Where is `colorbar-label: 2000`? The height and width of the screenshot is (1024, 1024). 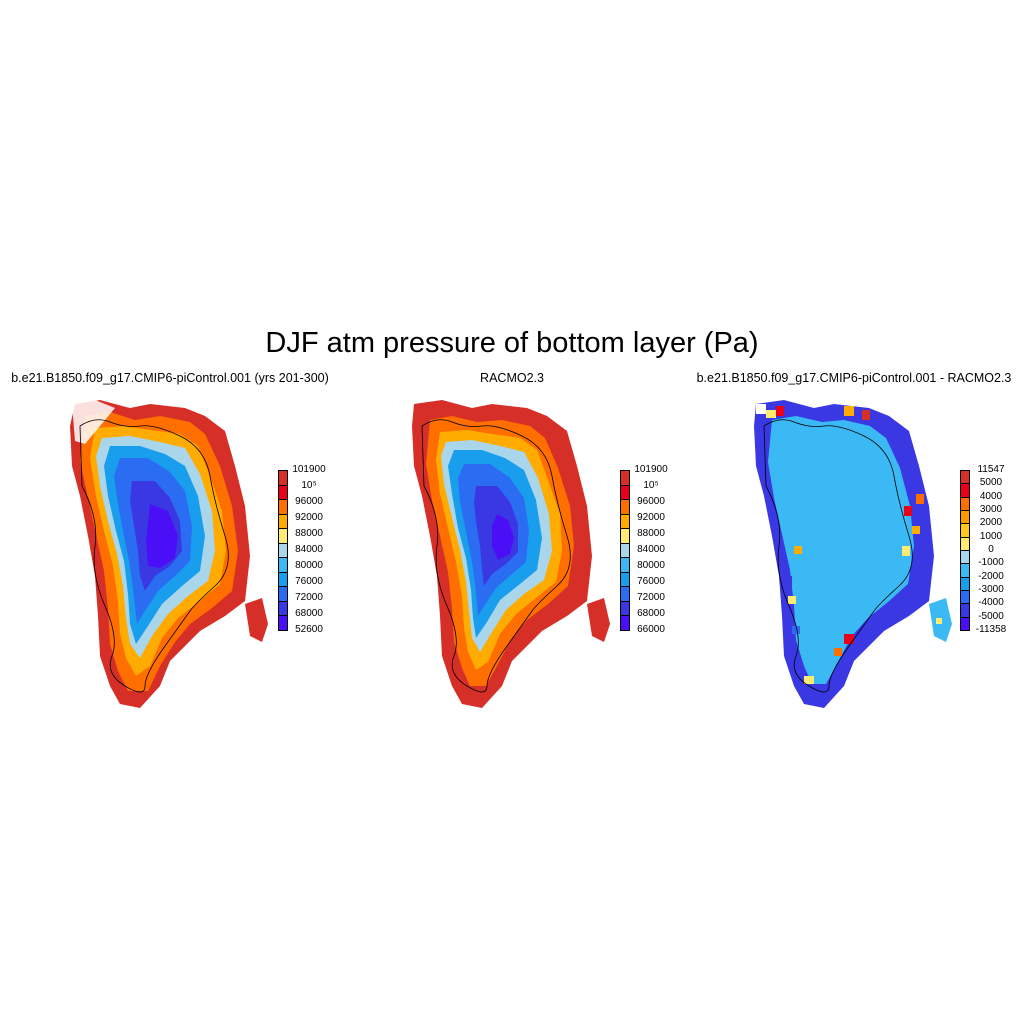
colorbar-label: 2000 is located at coordinates (991, 523).